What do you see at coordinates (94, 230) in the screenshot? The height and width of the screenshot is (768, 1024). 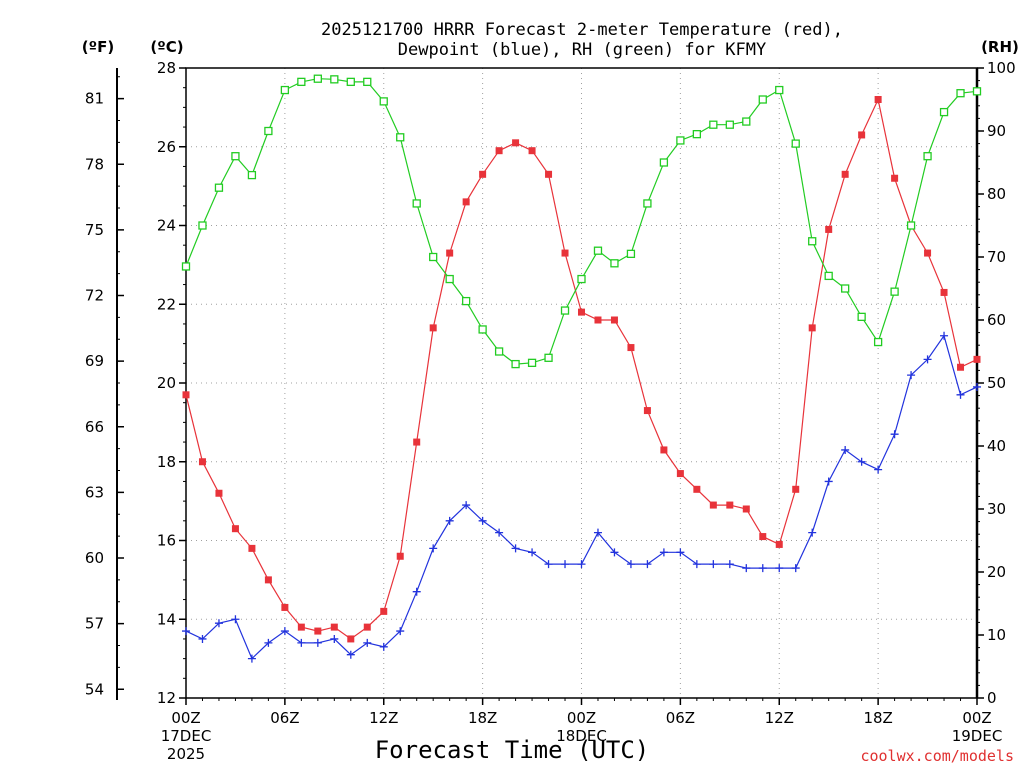 I see `fahrenheit-tick-label: 75` at bounding box center [94, 230].